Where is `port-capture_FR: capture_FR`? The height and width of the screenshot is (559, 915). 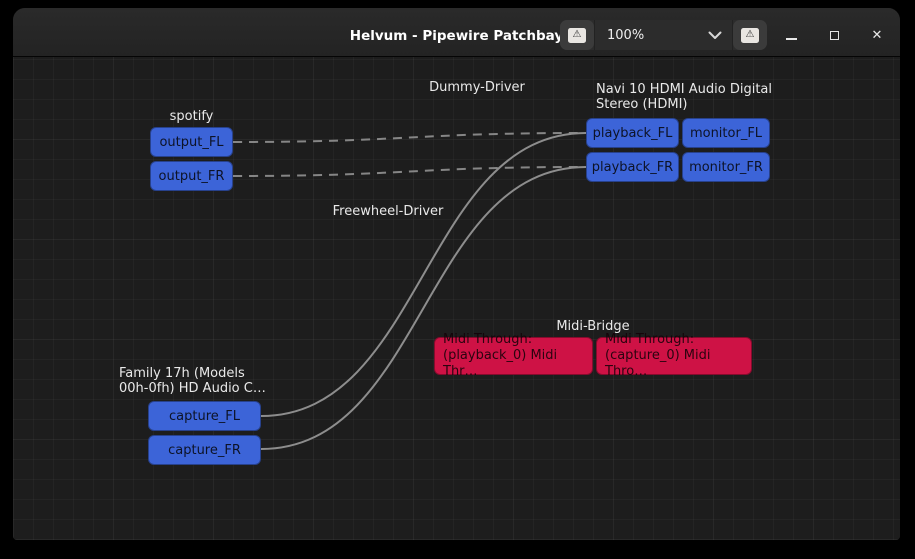
port-capture_FR: capture_FR is located at coordinates (204, 450).